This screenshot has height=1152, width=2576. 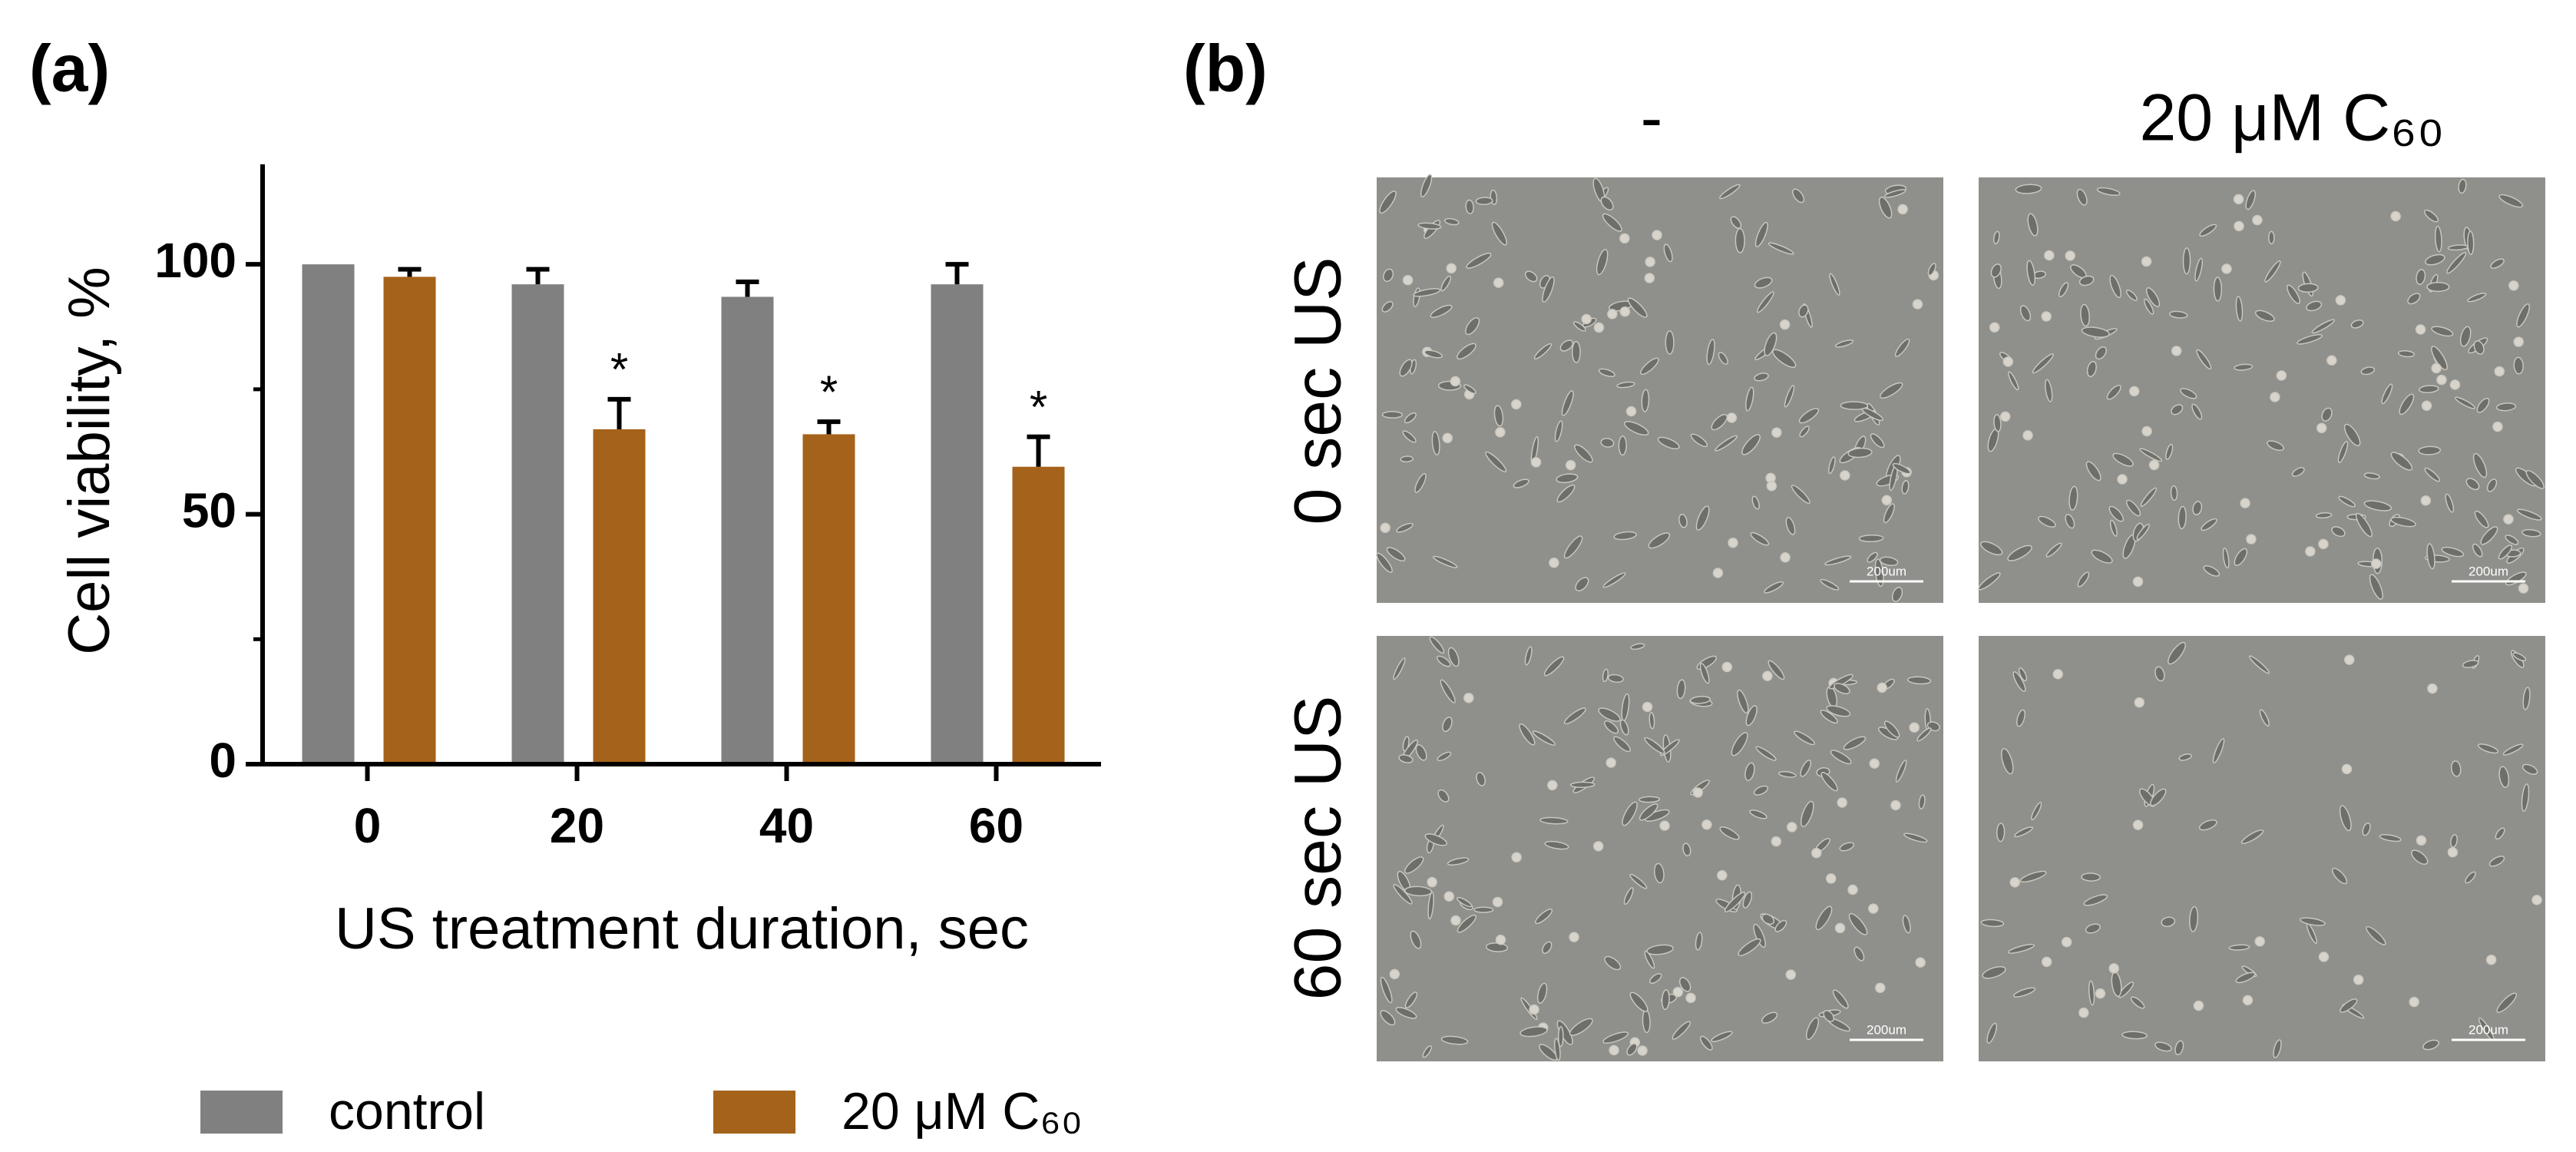 What do you see at coordinates (754, 1112) in the screenshot?
I see `legend-swatch` at bounding box center [754, 1112].